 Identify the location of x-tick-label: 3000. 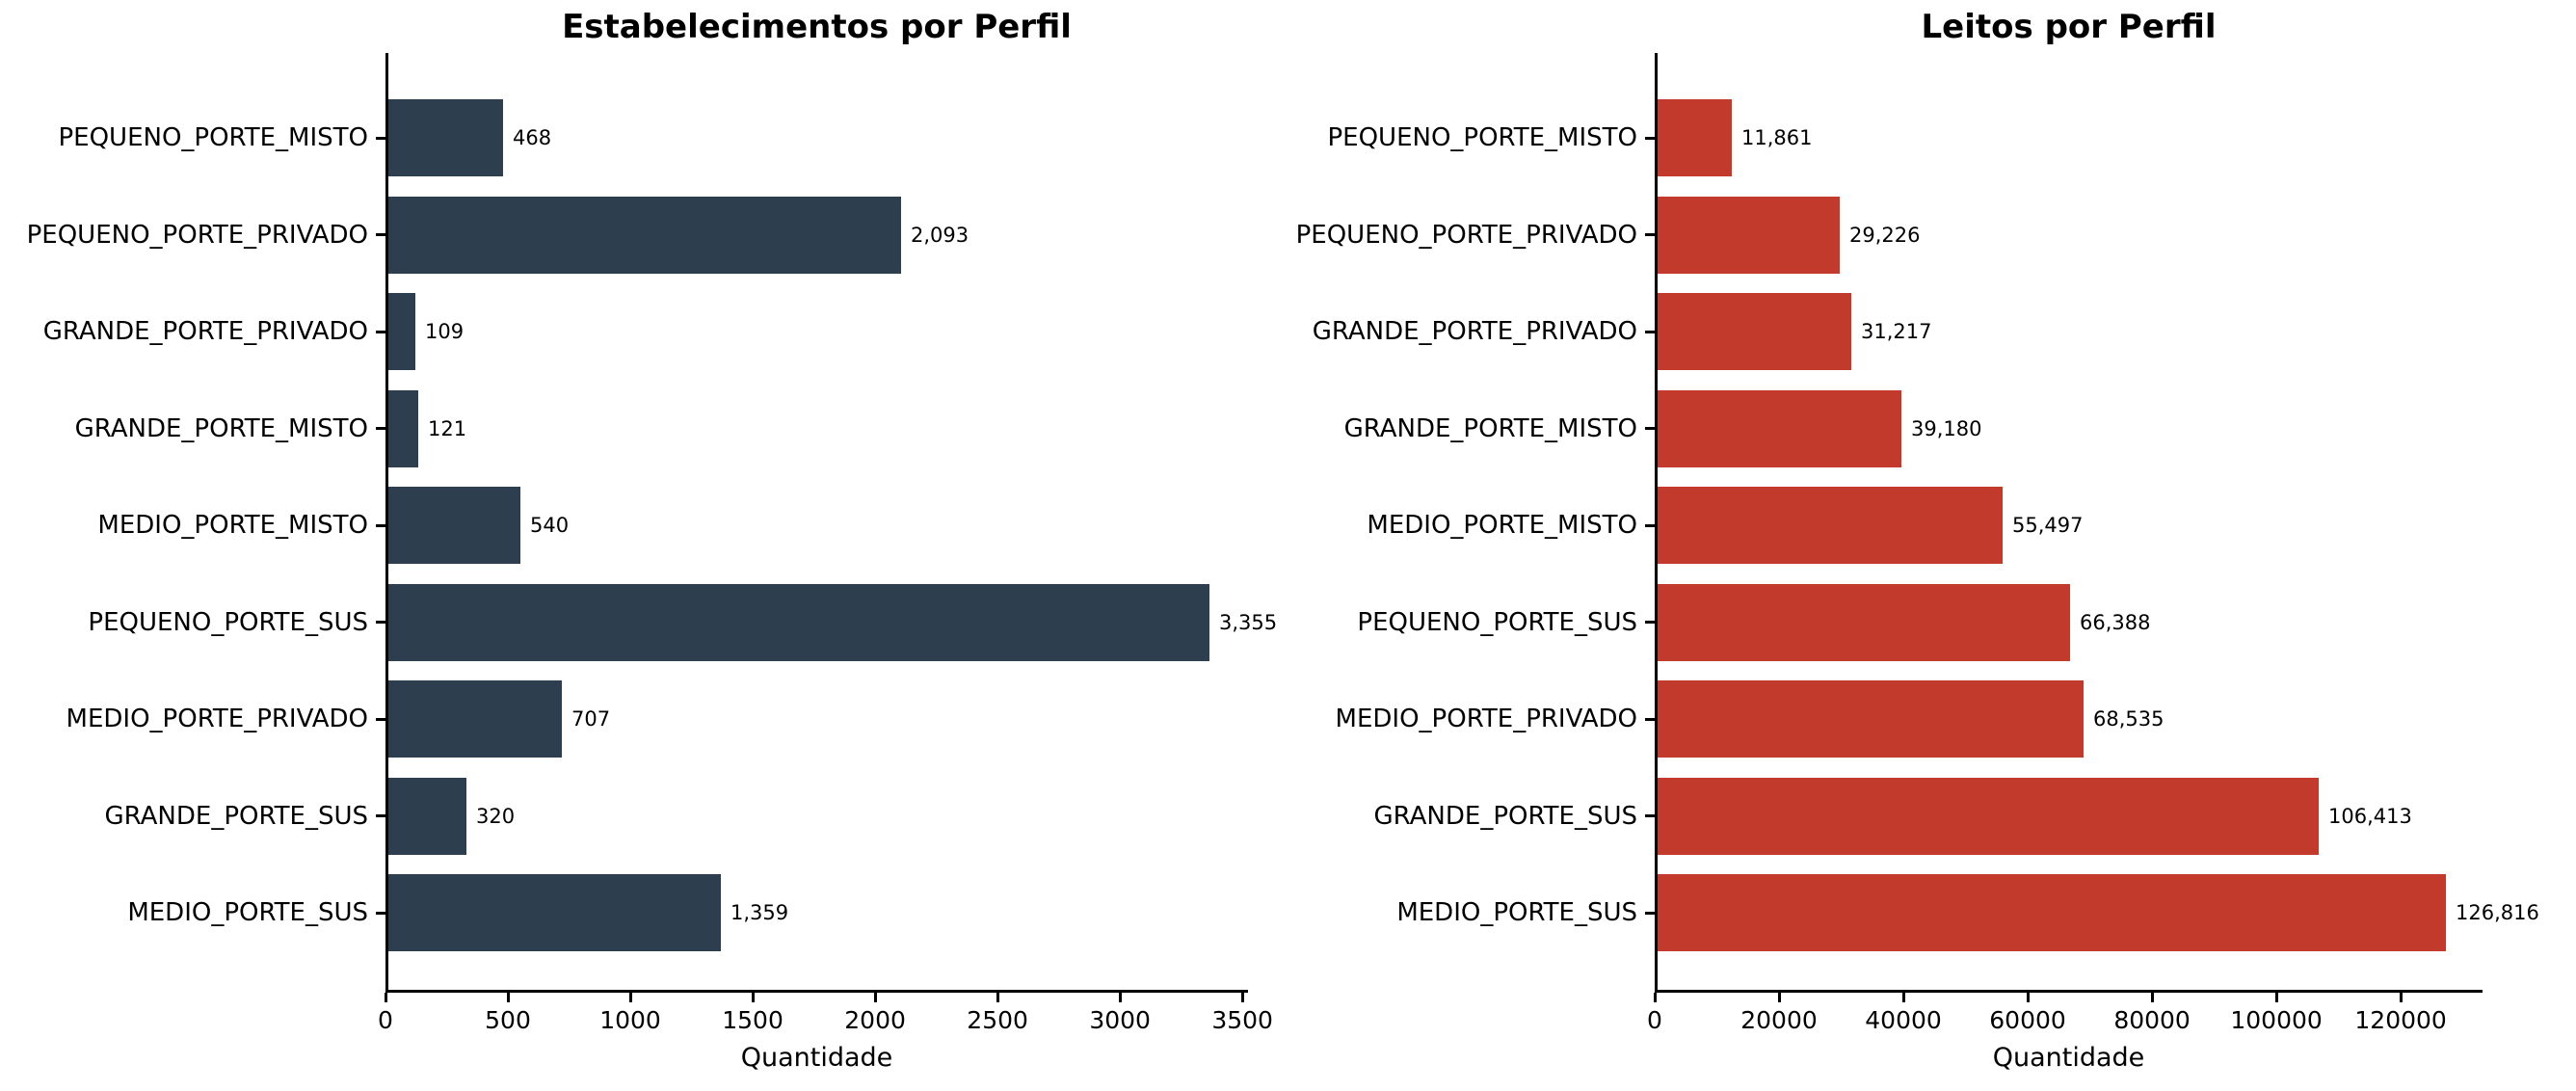
(1120, 1020).